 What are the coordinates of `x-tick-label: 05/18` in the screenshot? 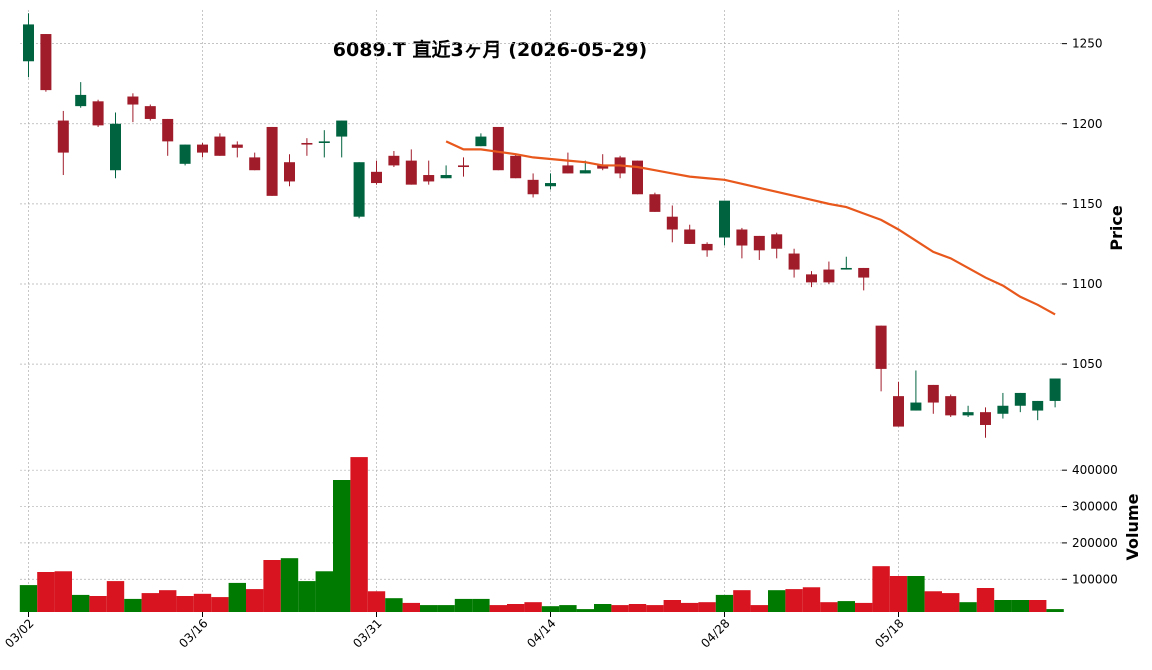 It's located at (889, 633).